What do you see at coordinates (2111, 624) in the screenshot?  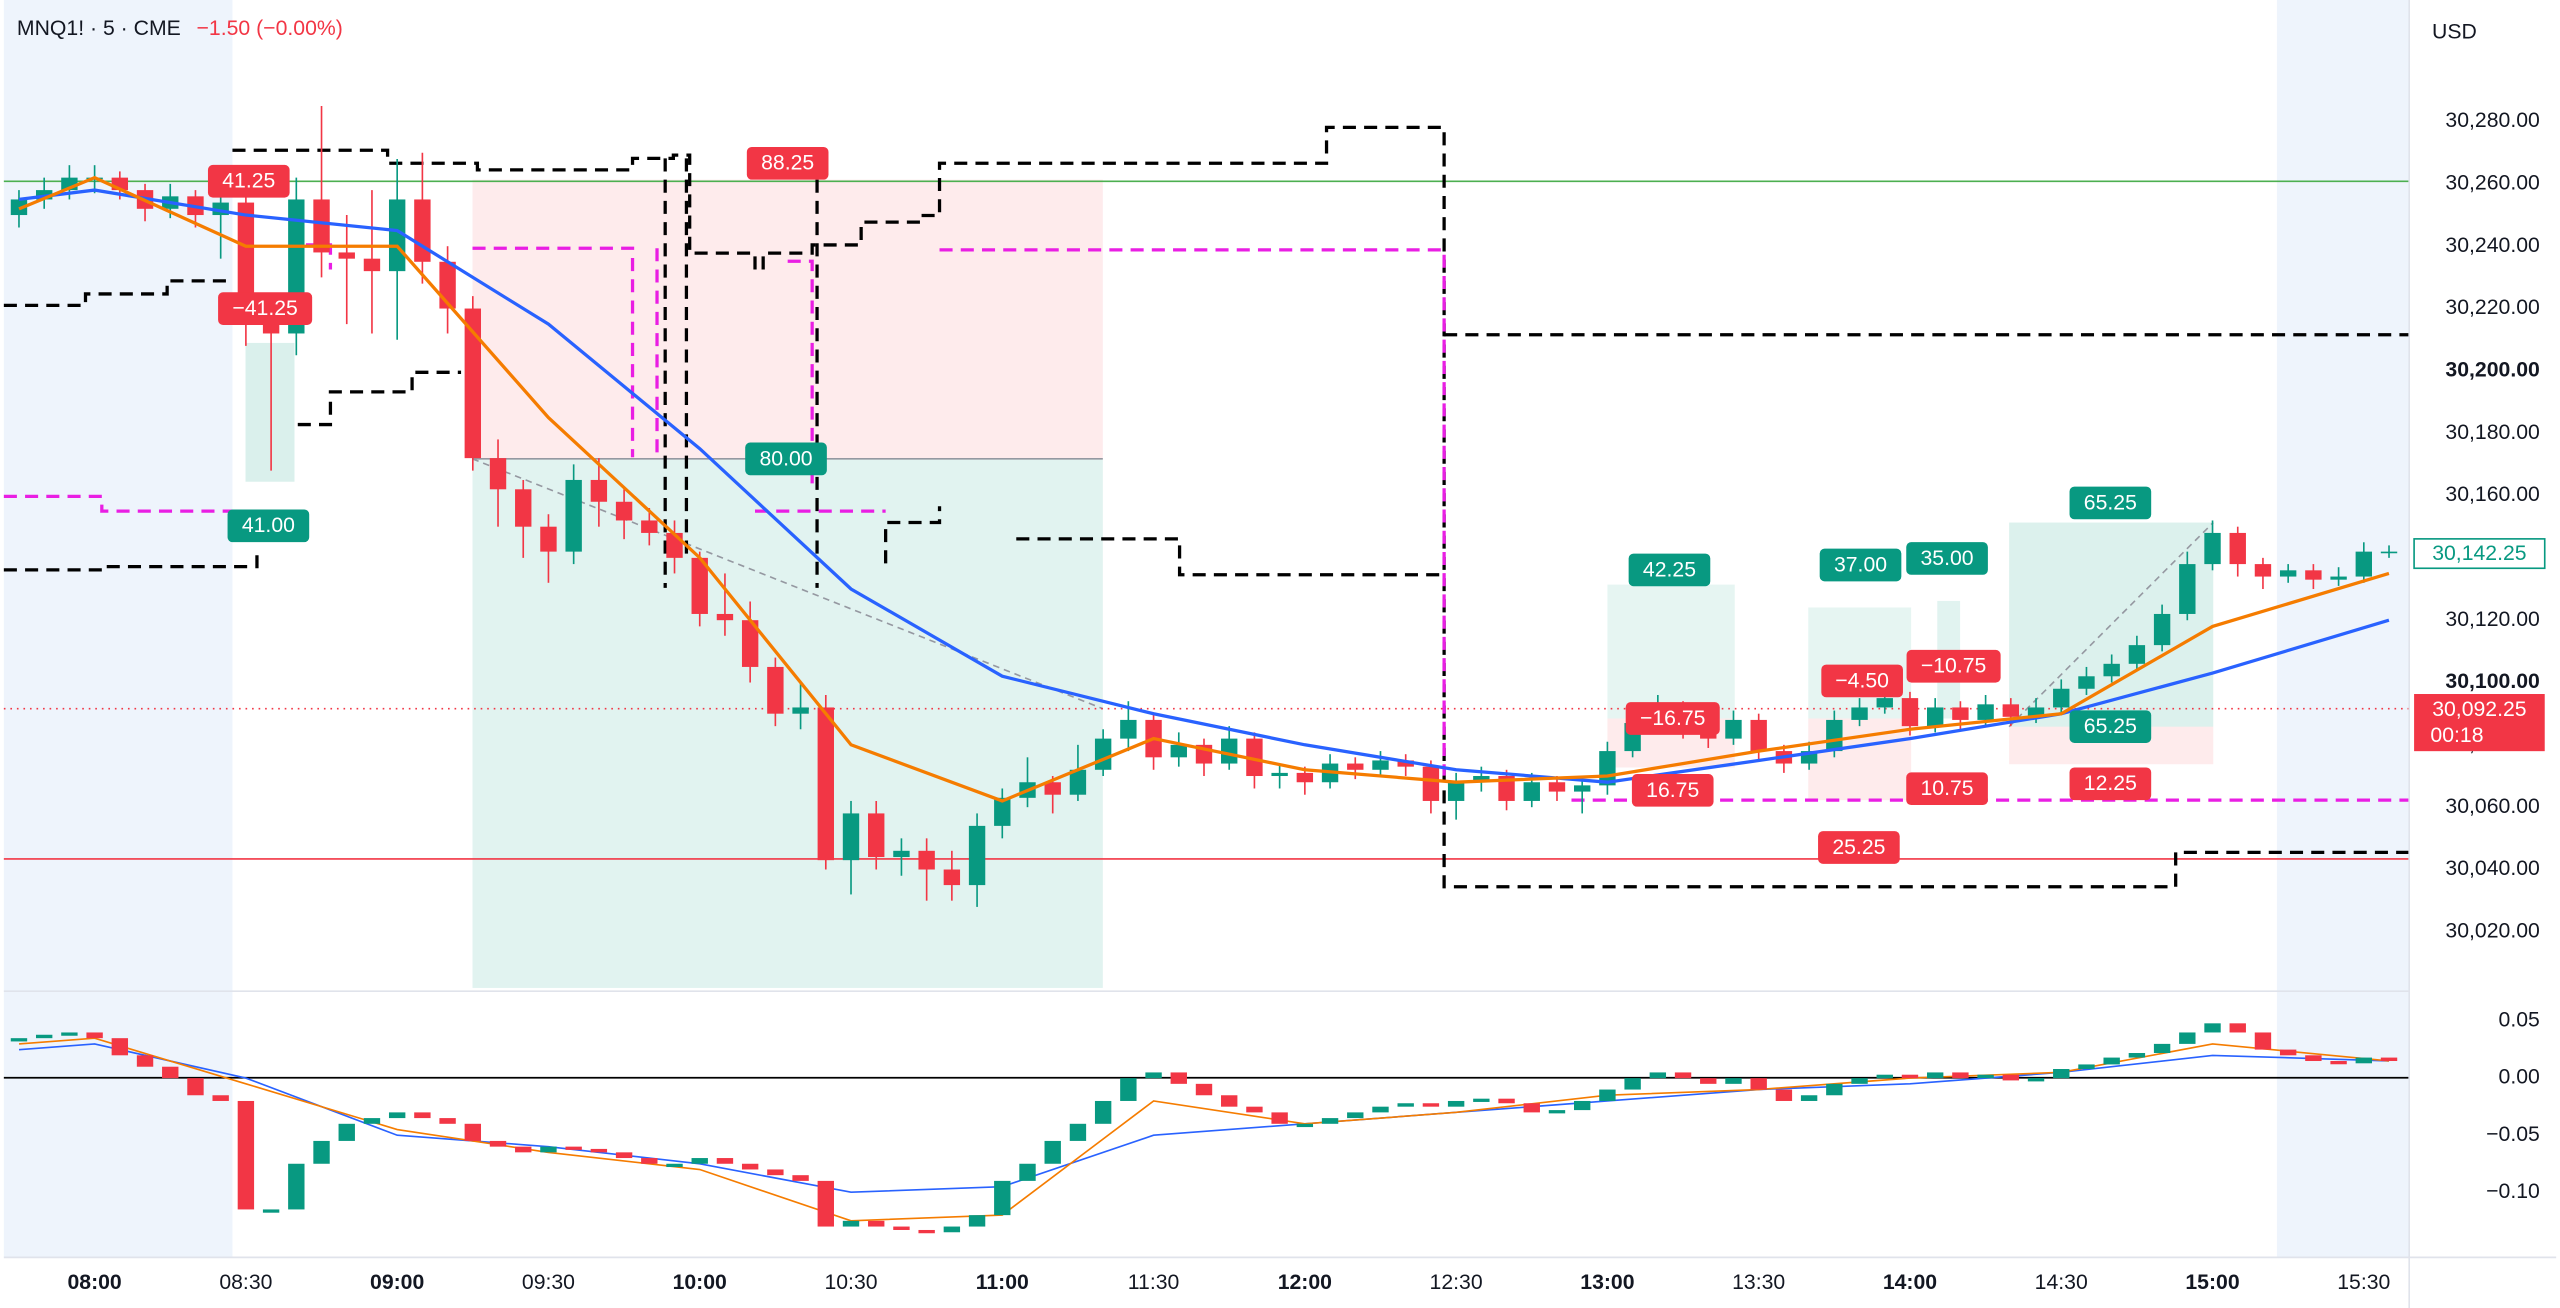 I see `trade-path` at bounding box center [2111, 624].